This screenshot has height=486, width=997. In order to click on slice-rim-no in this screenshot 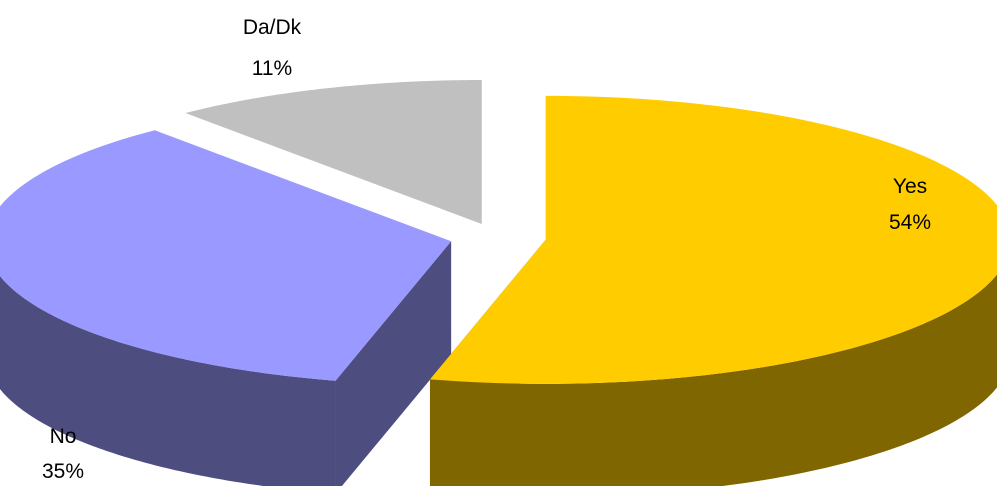, I will do `click(168, 381)`.